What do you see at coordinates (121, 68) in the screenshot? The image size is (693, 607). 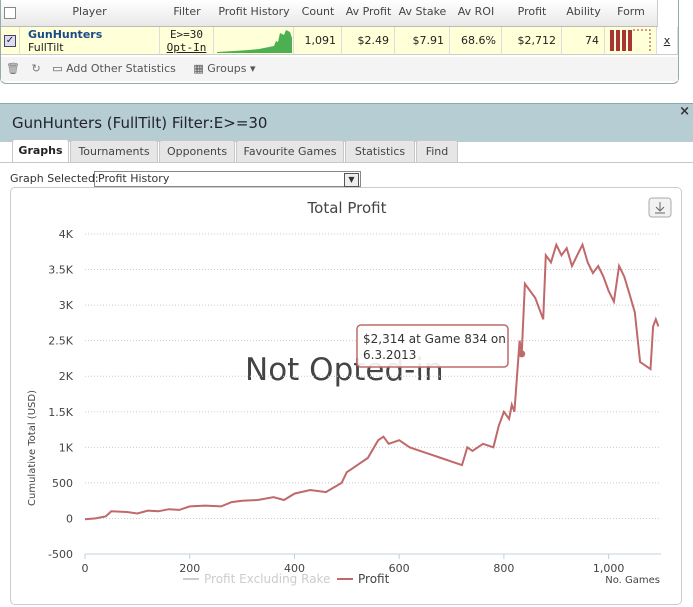 I see `add-stats-label: Add Other Statistics` at bounding box center [121, 68].